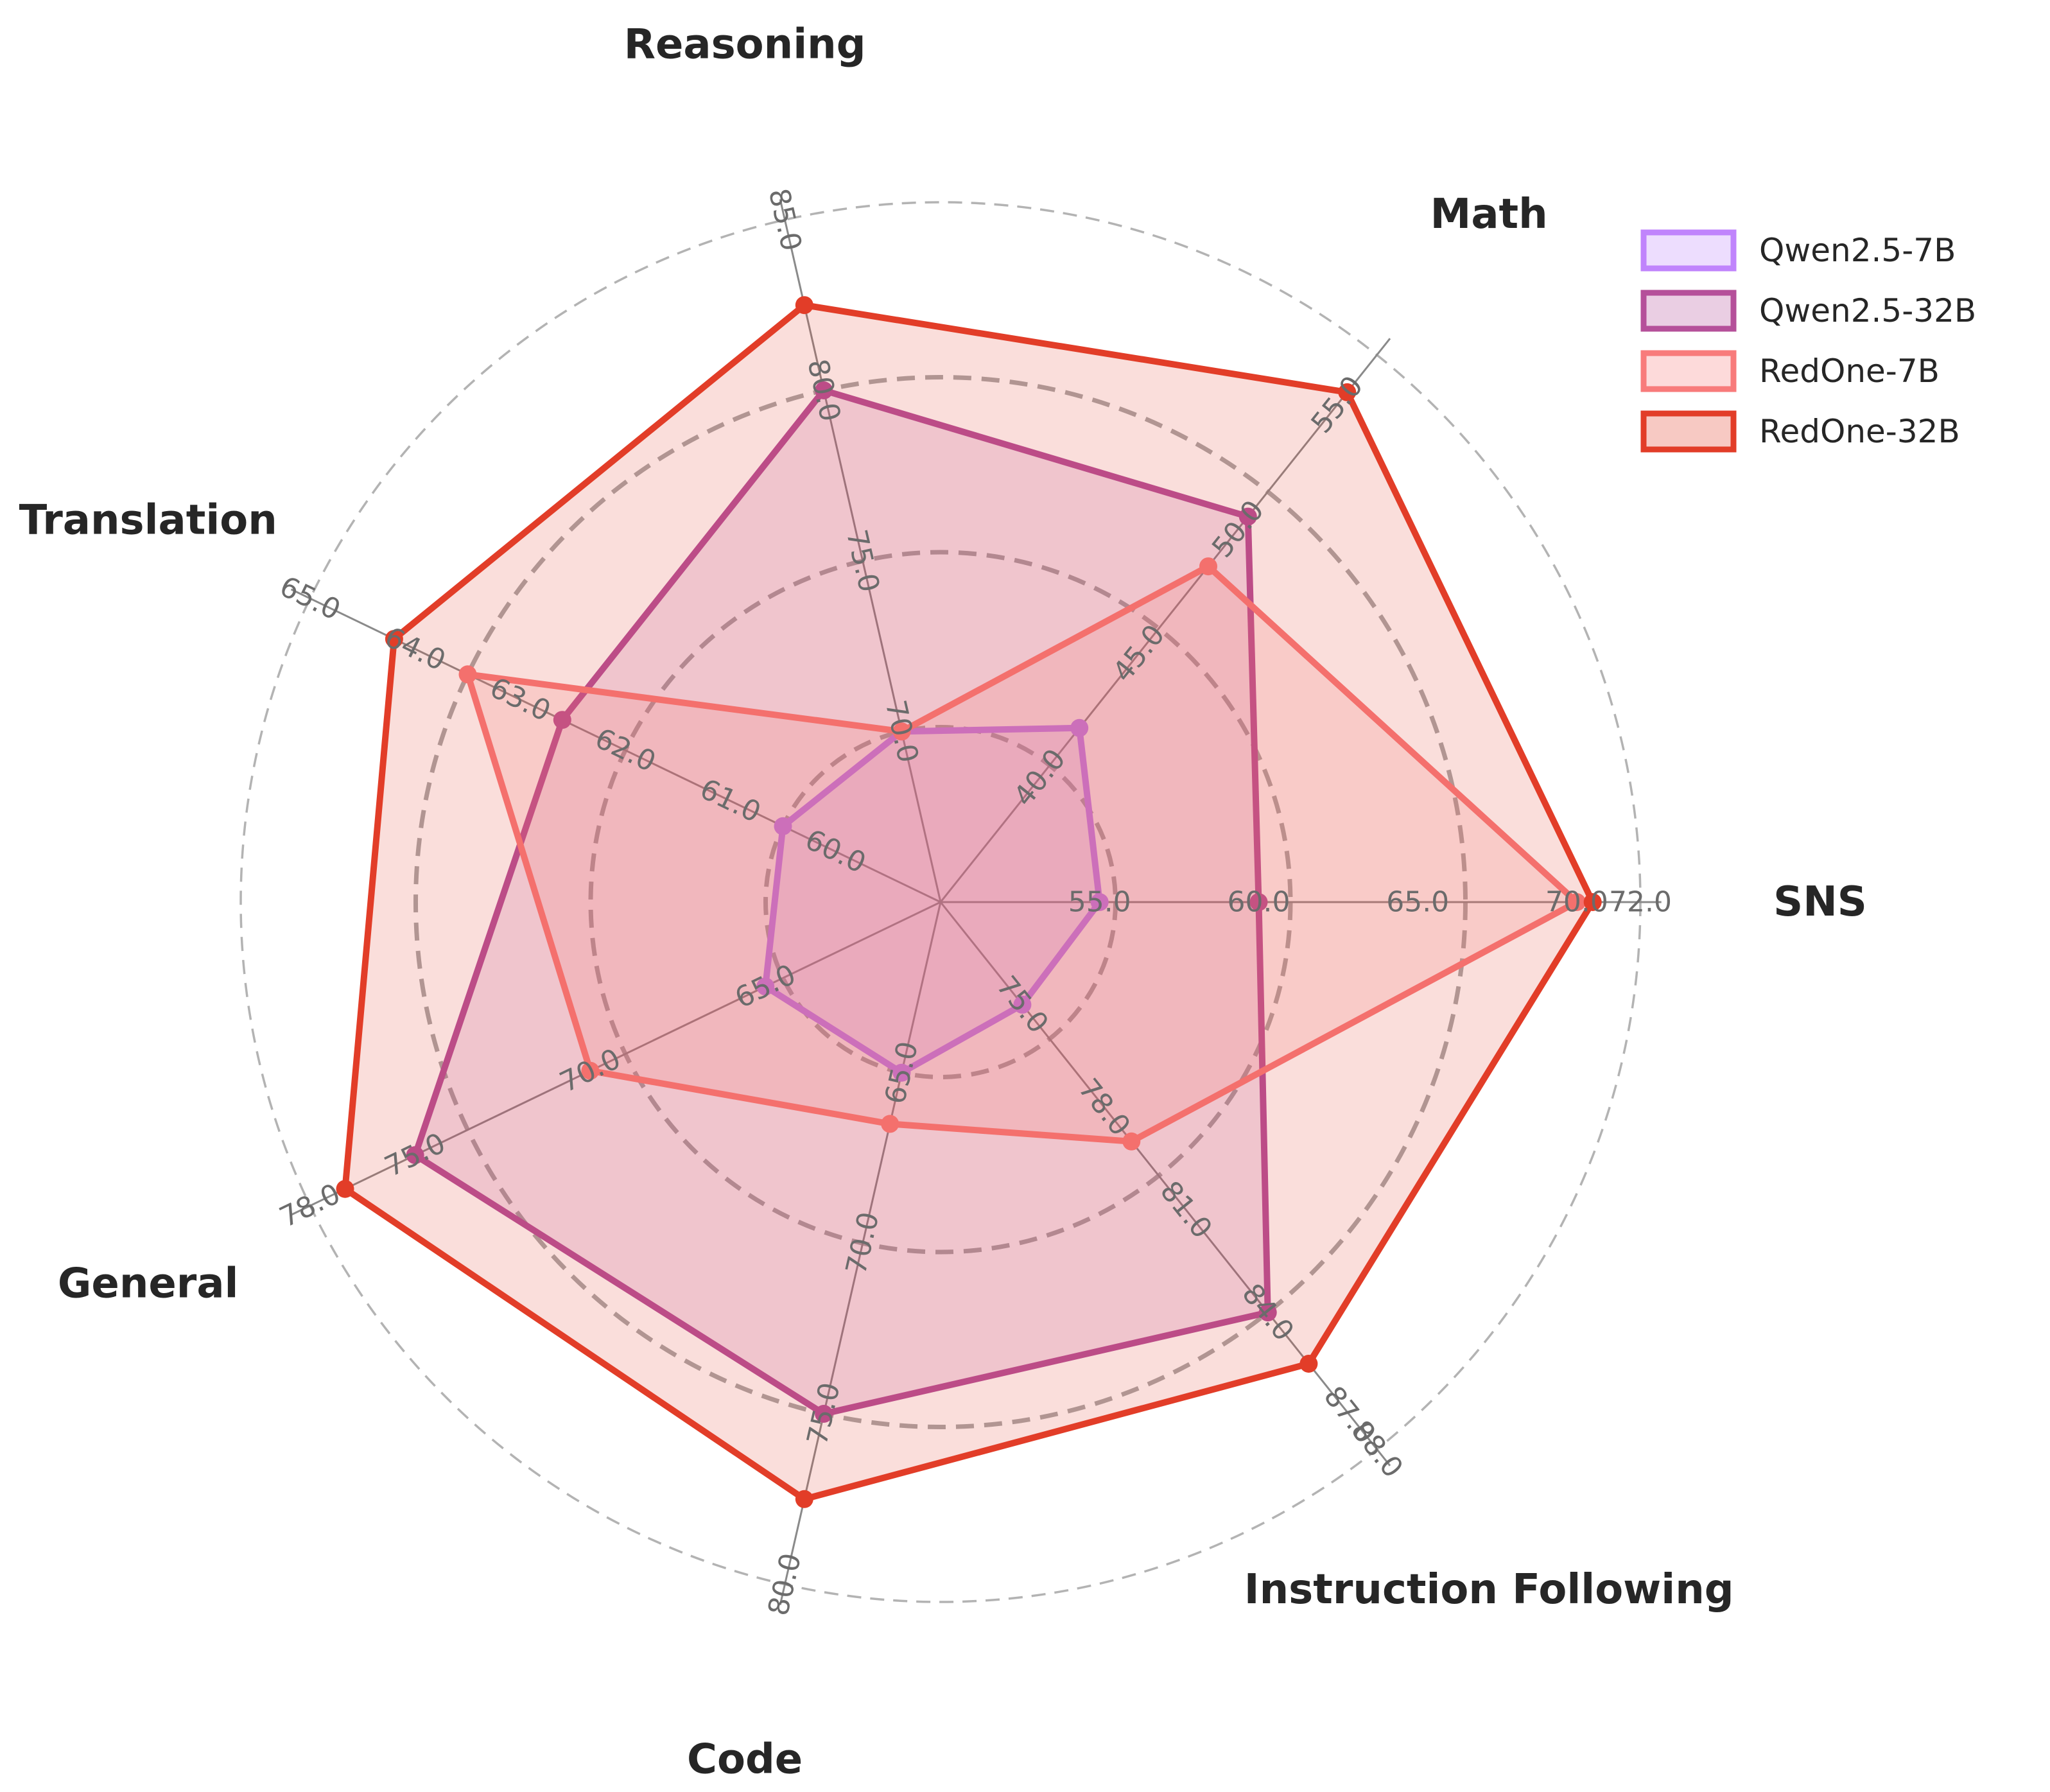  I want to click on legend-label-redone-32b: RedOne-32B, so click(1859, 432).